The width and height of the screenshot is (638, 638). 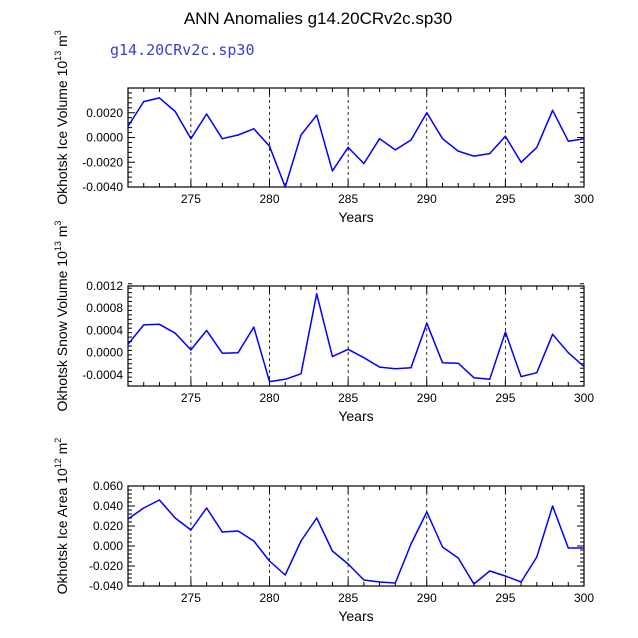 What do you see at coordinates (58, 463) in the screenshot?
I see `y-label-exponent: 12` at bounding box center [58, 463].